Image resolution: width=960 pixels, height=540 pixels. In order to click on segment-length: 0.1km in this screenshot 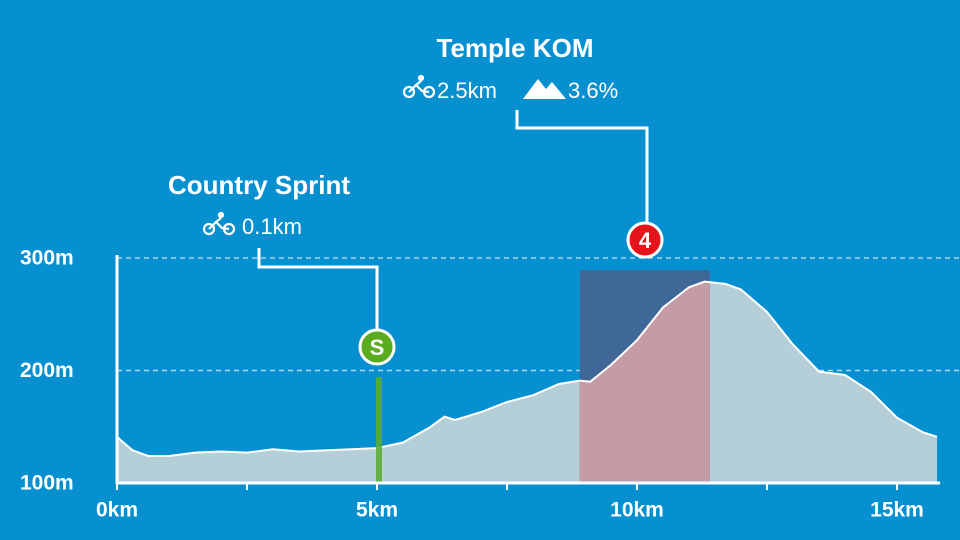, I will do `click(272, 226)`.